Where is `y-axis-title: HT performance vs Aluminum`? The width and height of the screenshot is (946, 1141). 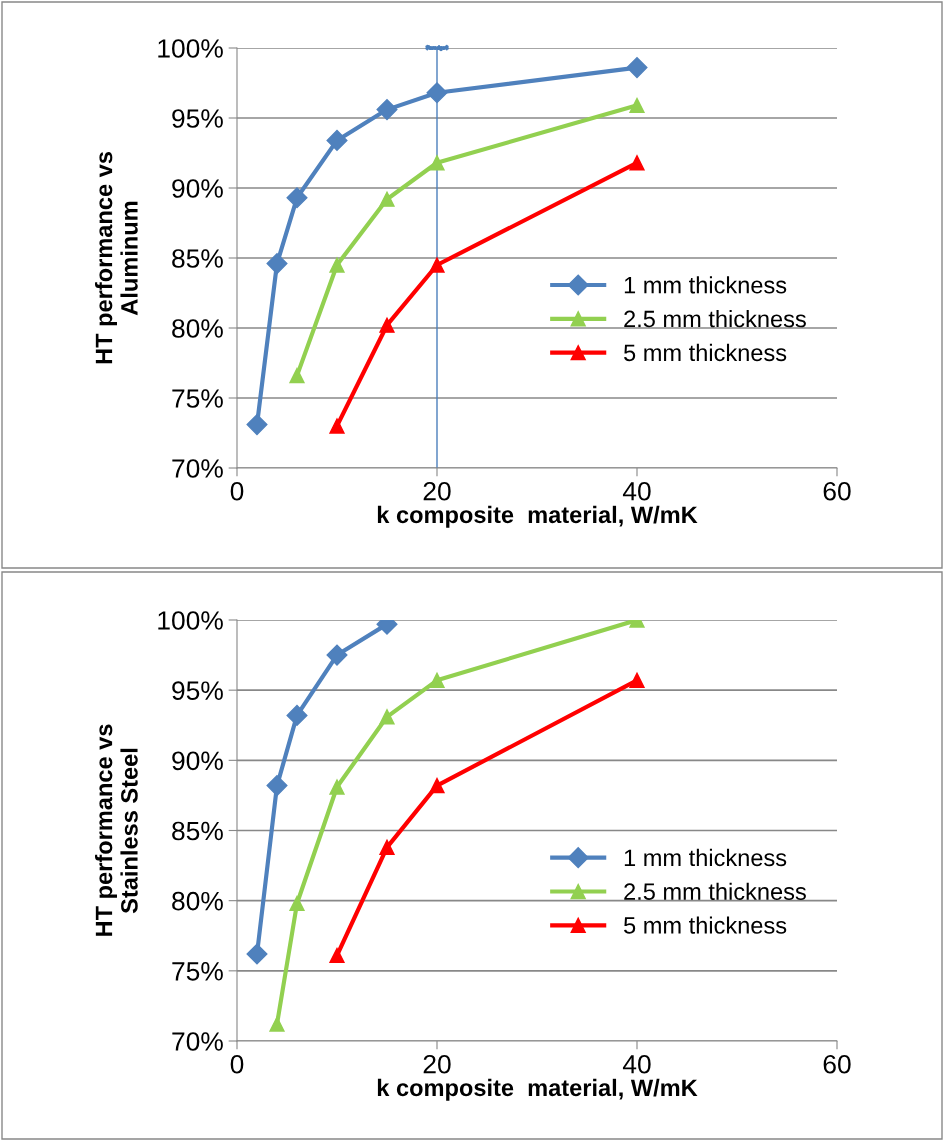 y-axis-title: HT performance vs Aluminum is located at coordinates (116, 258).